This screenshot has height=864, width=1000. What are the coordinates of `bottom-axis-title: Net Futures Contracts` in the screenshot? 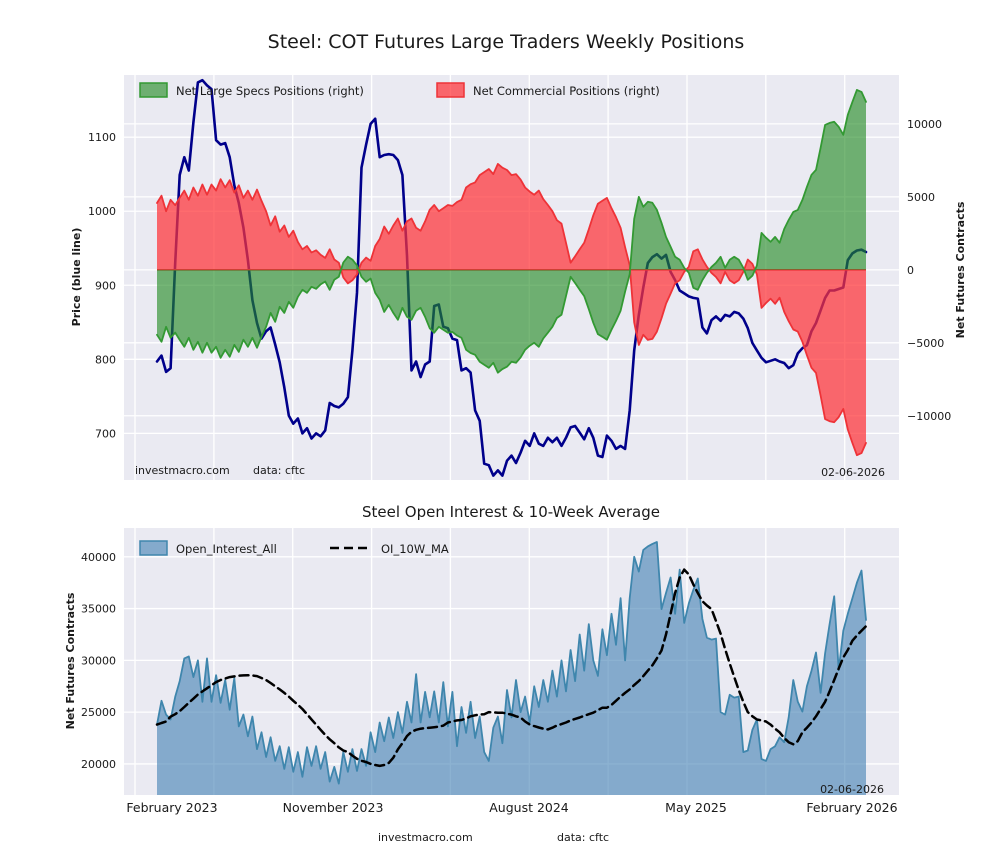 It's located at (70, 660).